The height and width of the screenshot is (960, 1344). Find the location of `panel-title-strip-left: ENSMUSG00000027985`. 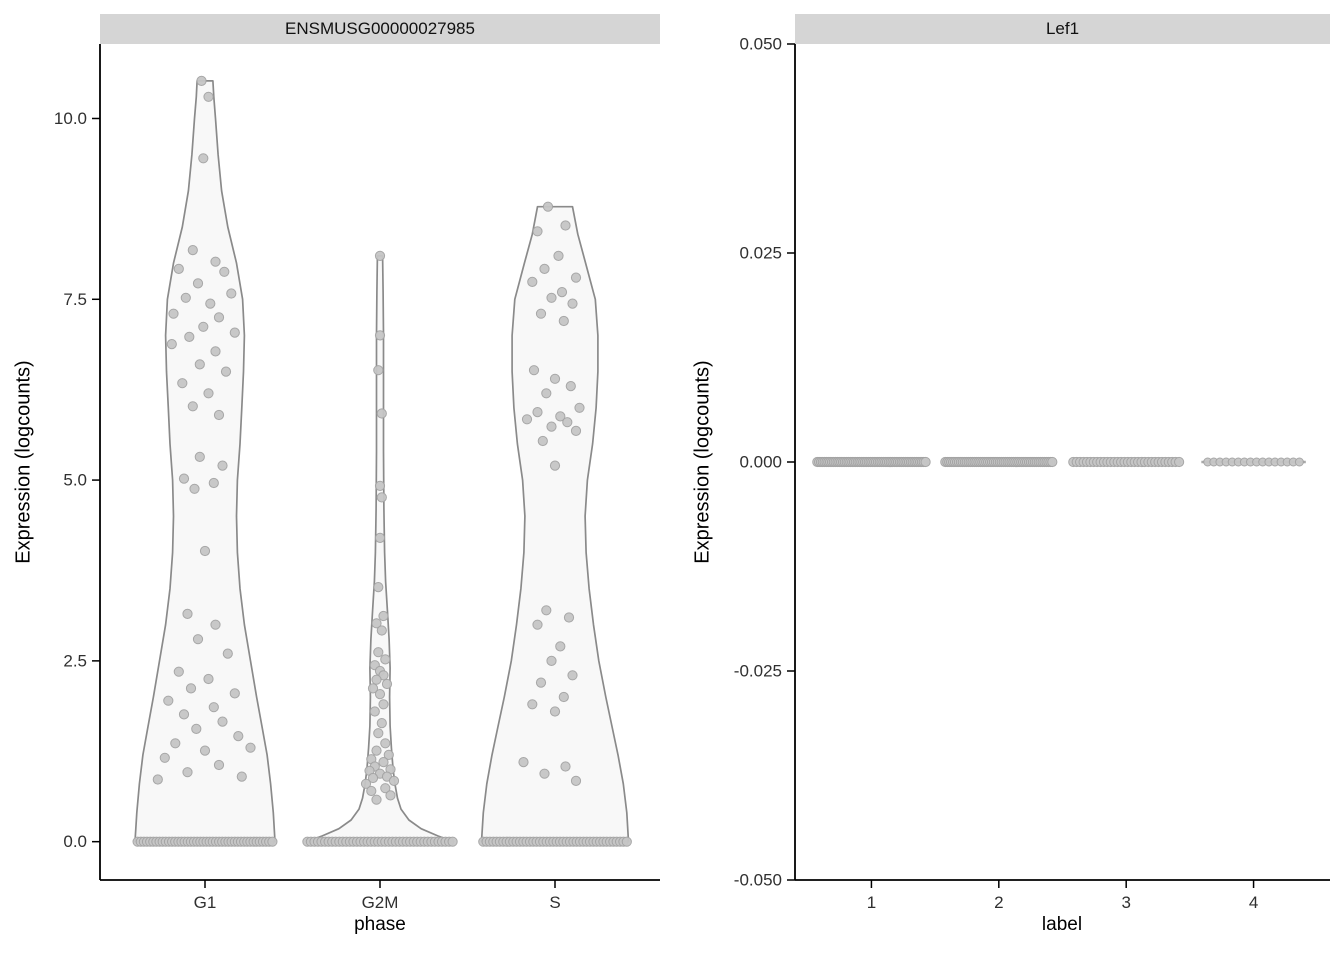

panel-title-strip-left: ENSMUSG00000027985 is located at coordinates (380, 29).